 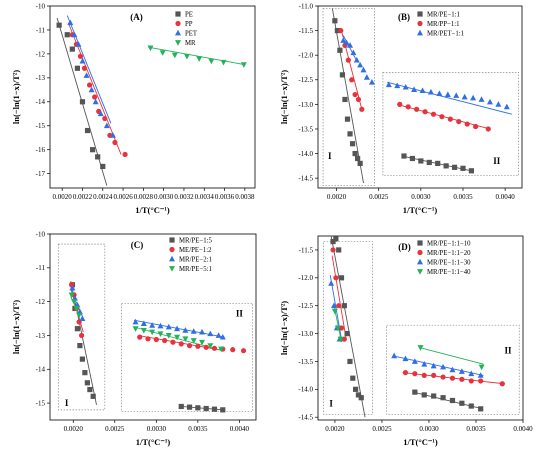 I want to click on y-tick-label: -14.0, so click(x=305, y=390).